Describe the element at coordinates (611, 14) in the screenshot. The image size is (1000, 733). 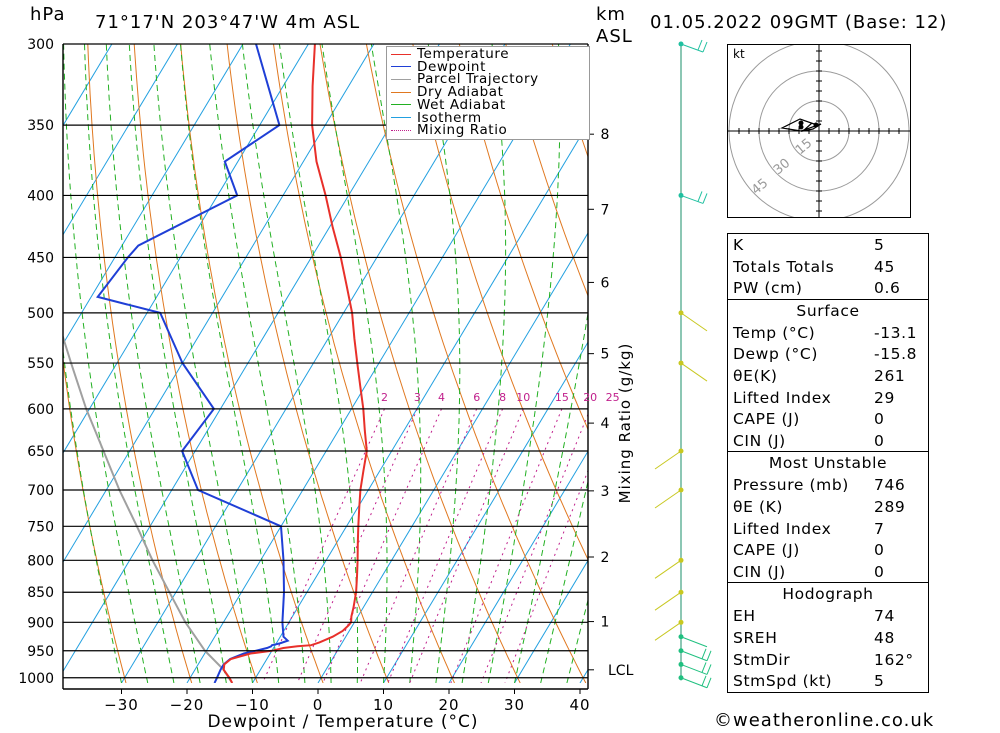
I see `height-unit-km: km` at that location.